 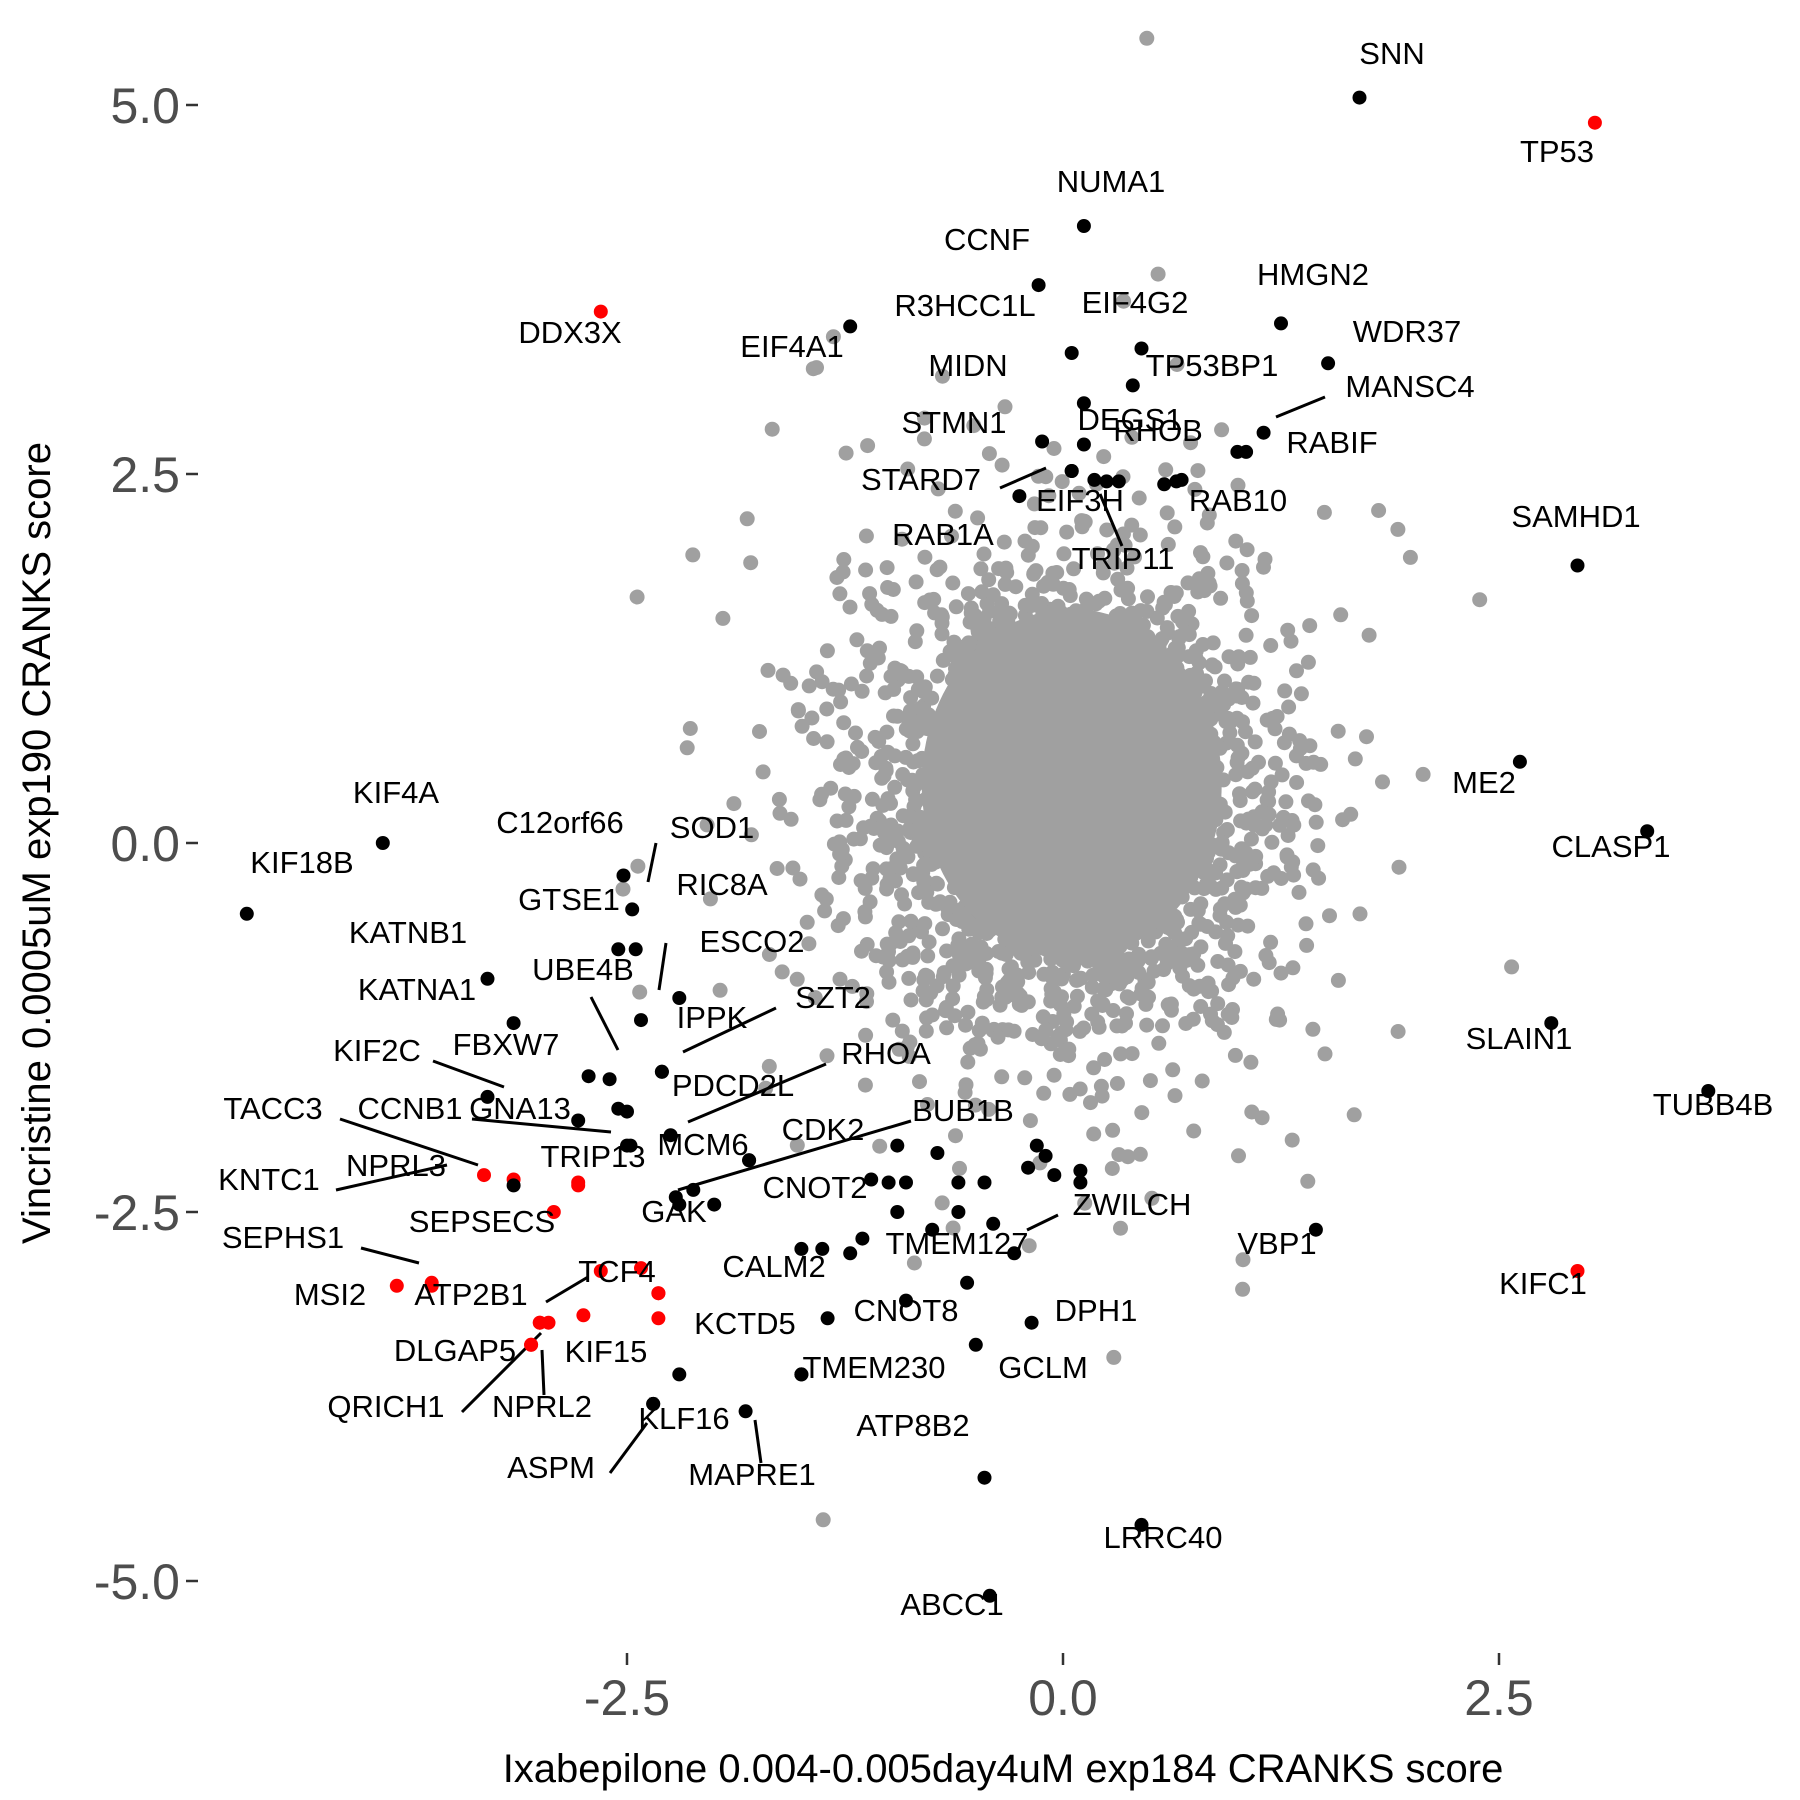 What do you see at coordinates (1111, 520) in the screenshot?
I see `leader-line-trip11` at bounding box center [1111, 520].